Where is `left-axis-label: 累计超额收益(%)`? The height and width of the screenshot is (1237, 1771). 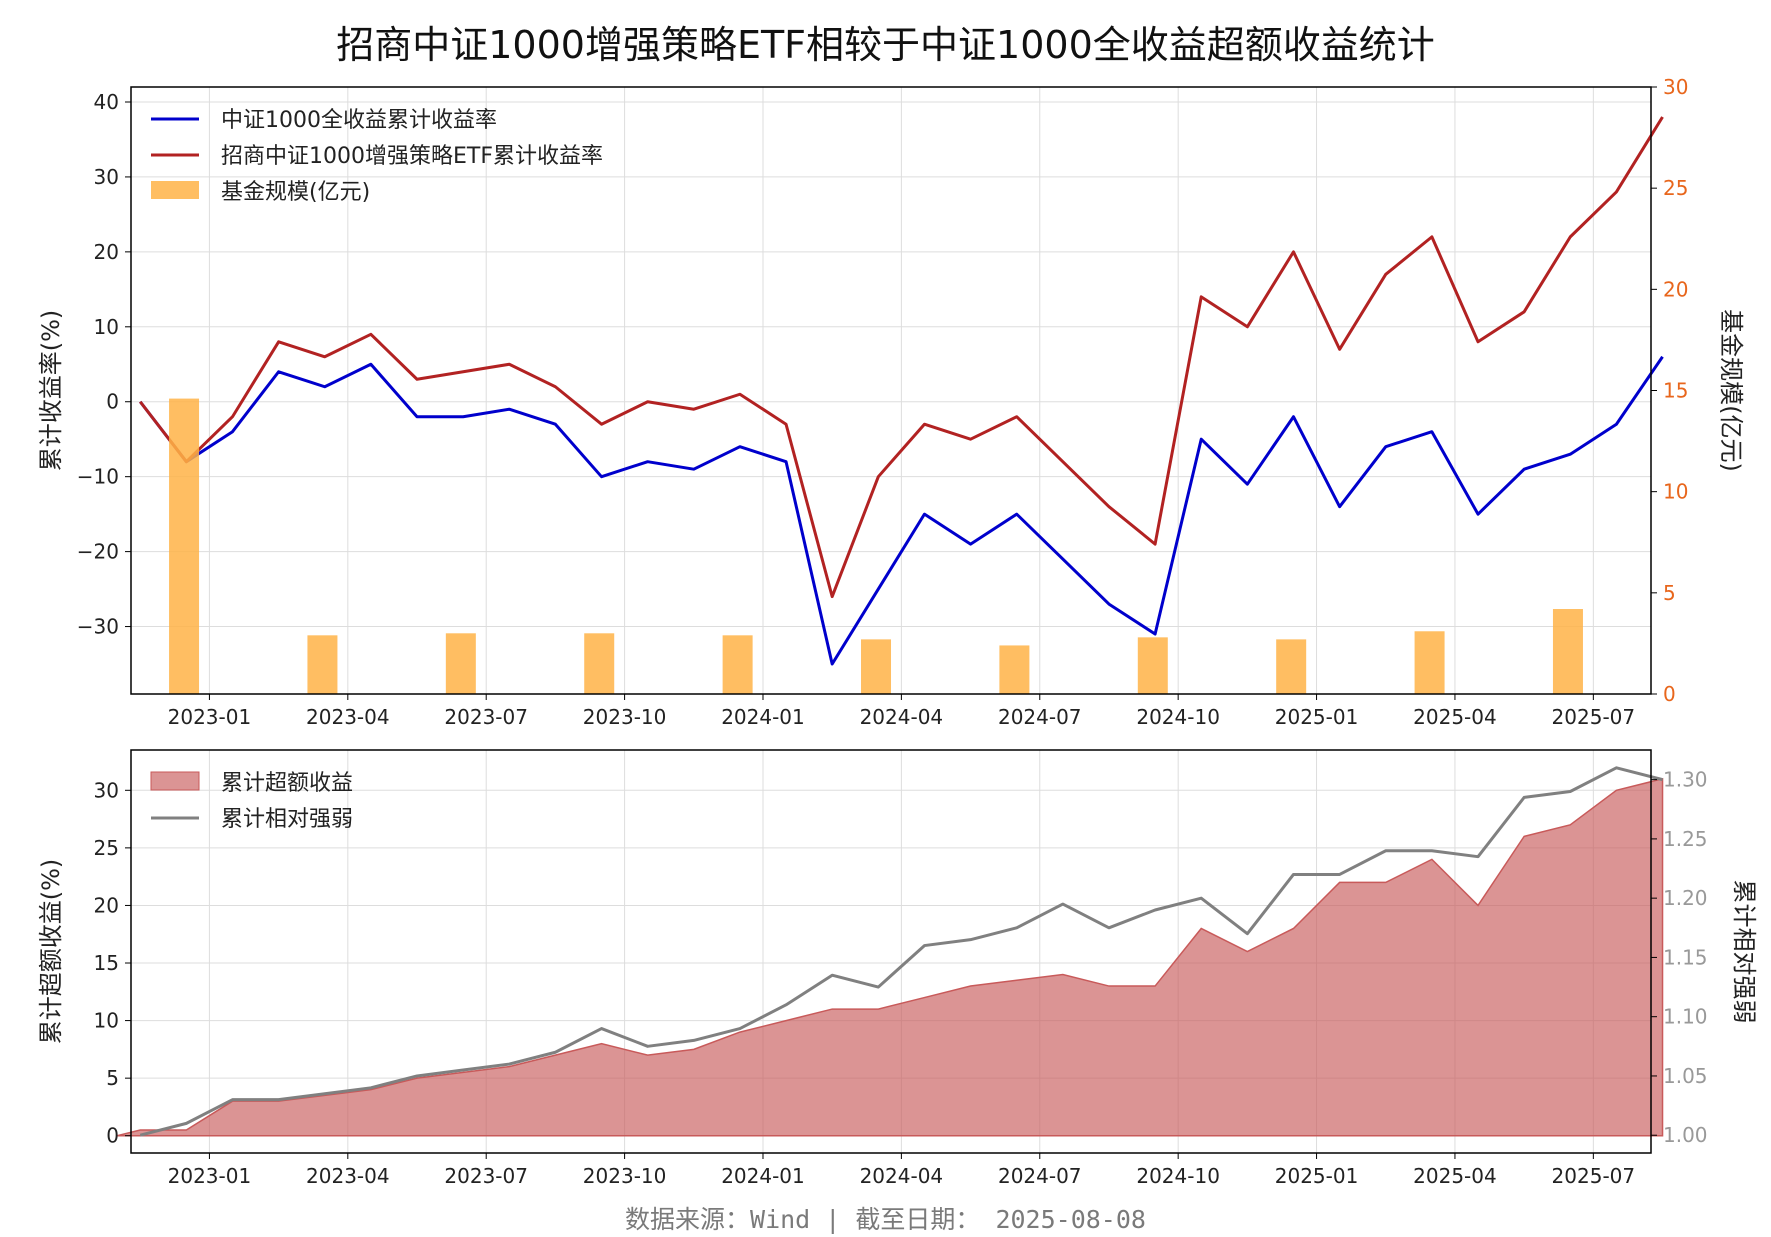 left-axis-label: 累计超额收益(%) is located at coordinates (51, 952).